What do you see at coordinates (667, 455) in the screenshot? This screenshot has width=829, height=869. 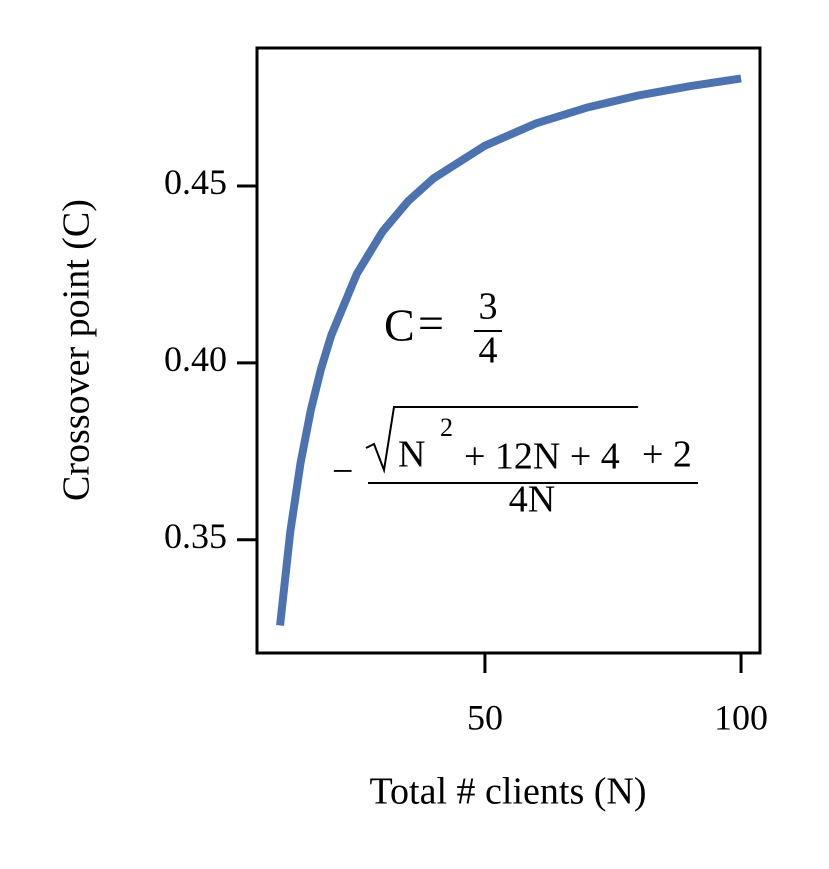 I see `formula-plus-two: + 2` at bounding box center [667, 455].